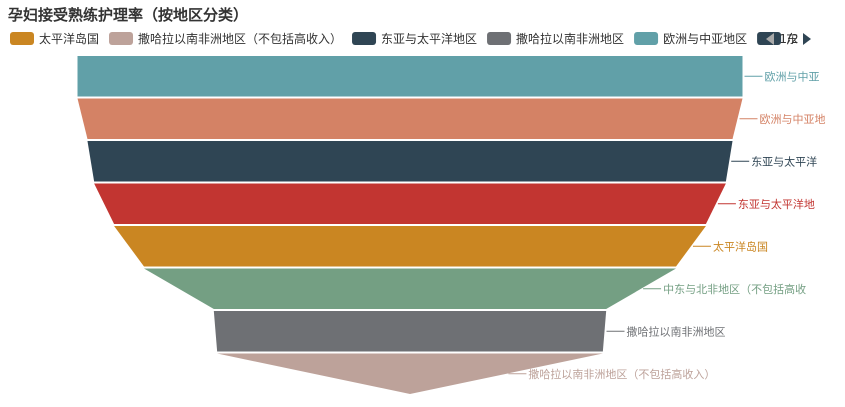  I want to click on funnel-label: 中东与北非地区（不包括高收, so click(734, 289).